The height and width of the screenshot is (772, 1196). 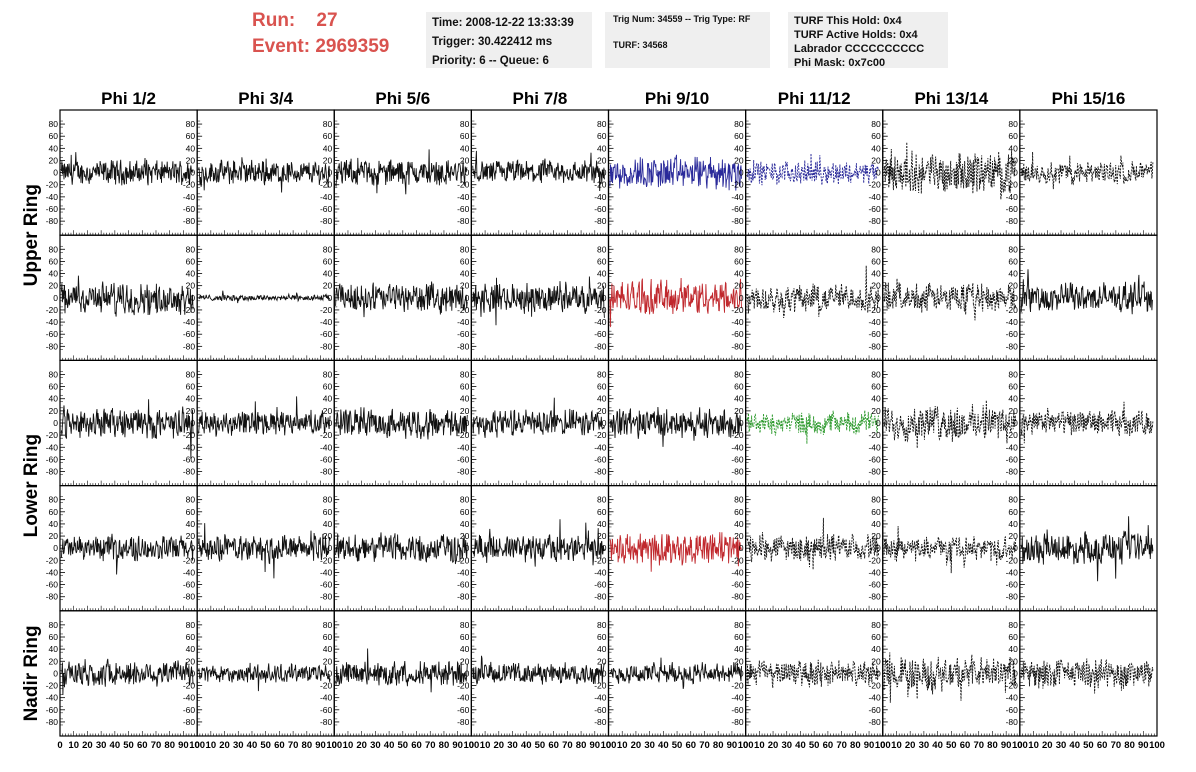 What do you see at coordinates (538, 417) in the screenshot?
I see `waveform-trace-r2-c3` at bounding box center [538, 417].